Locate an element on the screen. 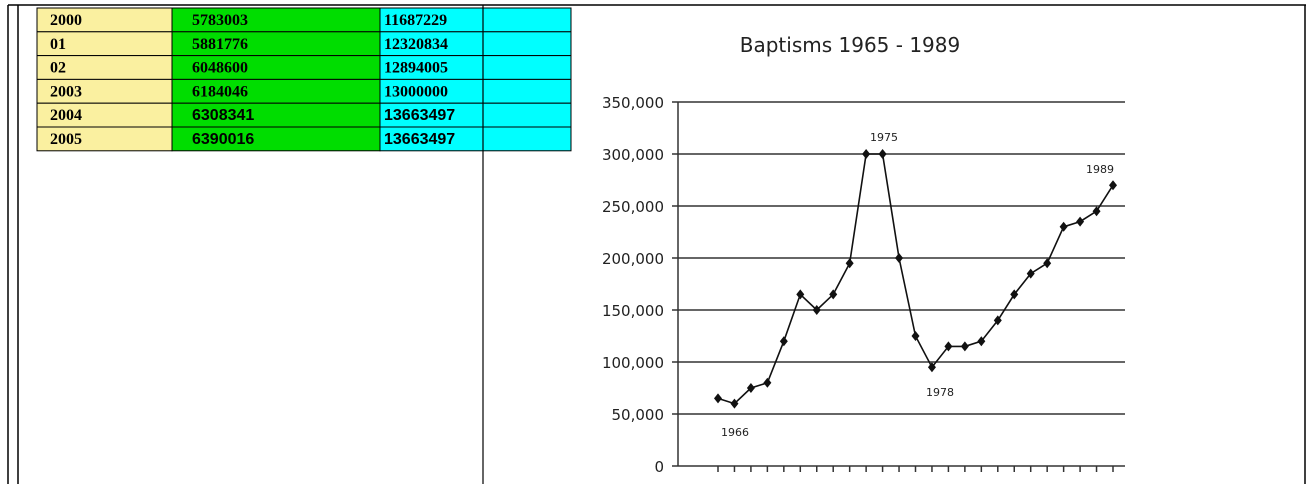  table-cell is located at coordinates (475, 139).